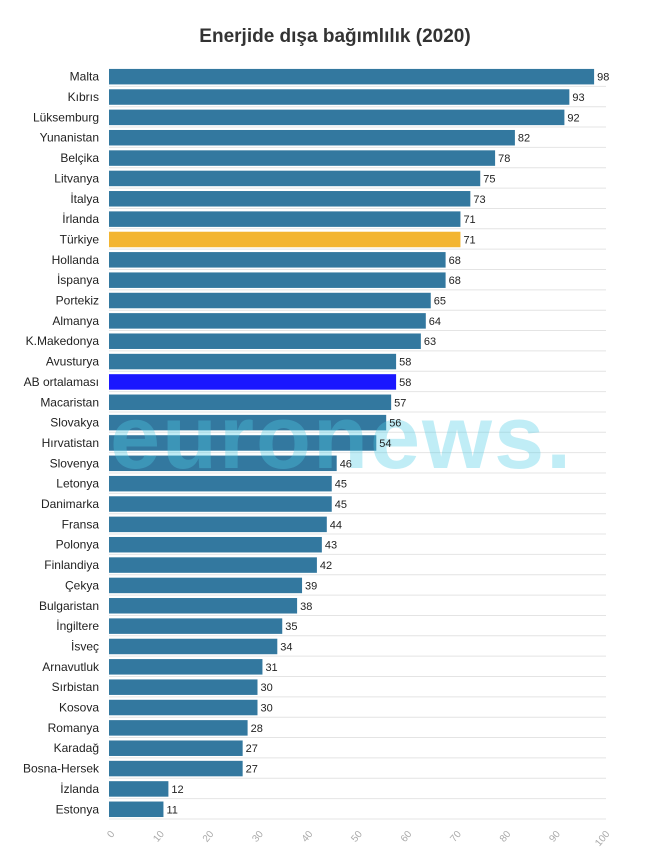  Describe the element at coordinates (85, 646) in the screenshot. I see `category-label: İsveç` at that location.